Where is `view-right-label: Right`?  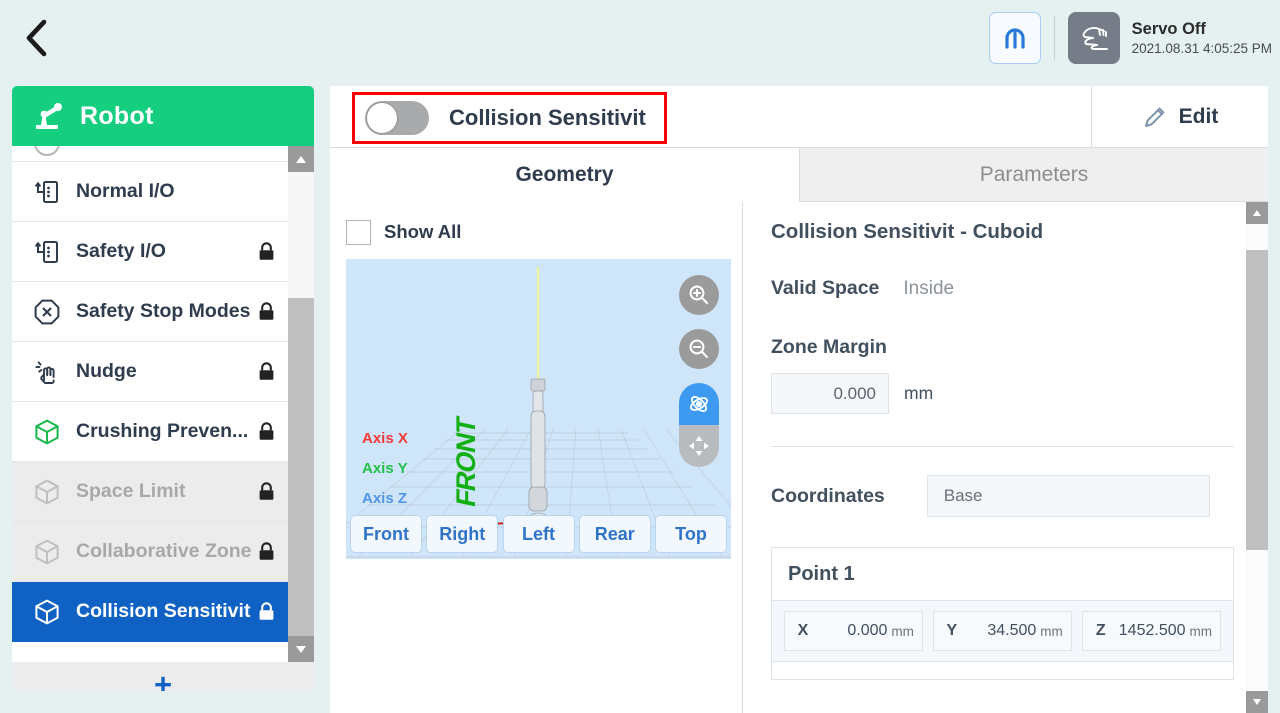
view-right-label: Right is located at coordinates (462, 533).